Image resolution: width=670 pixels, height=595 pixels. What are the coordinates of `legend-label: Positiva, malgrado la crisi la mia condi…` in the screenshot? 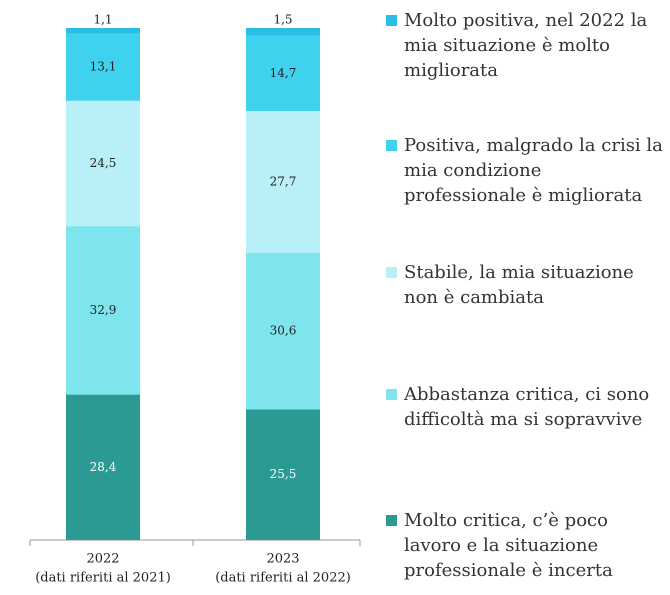 It's located at (533, 170).